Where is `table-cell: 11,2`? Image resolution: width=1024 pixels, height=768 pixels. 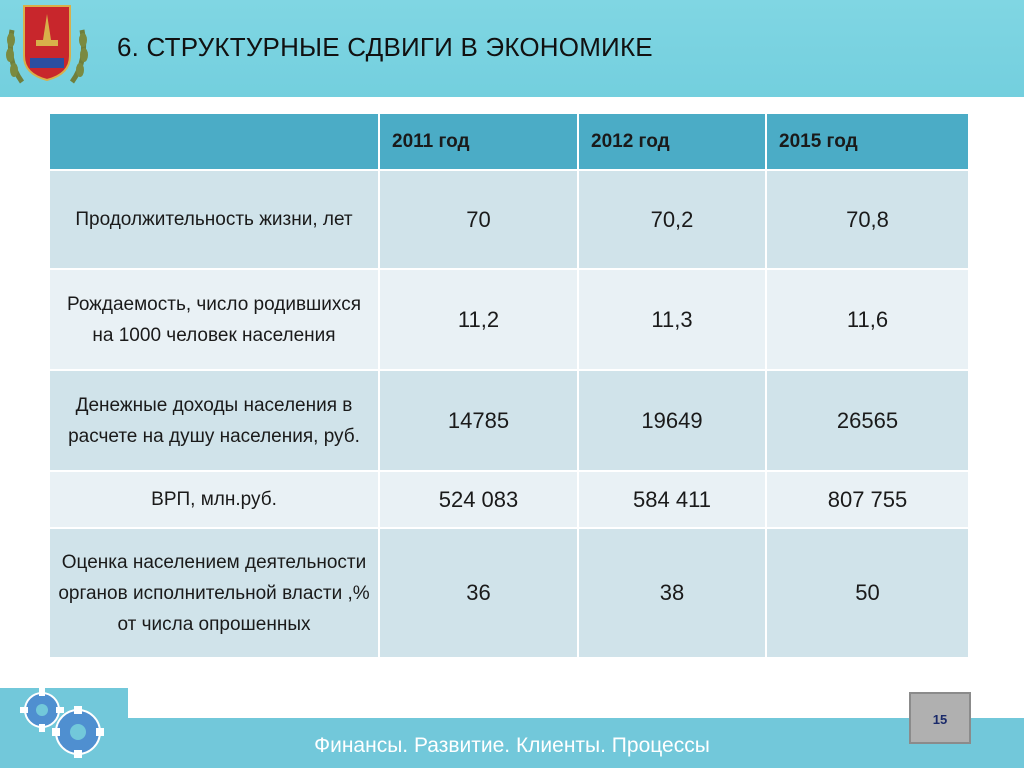
table-cell: 11,2 is located at coordinates (478, 319).